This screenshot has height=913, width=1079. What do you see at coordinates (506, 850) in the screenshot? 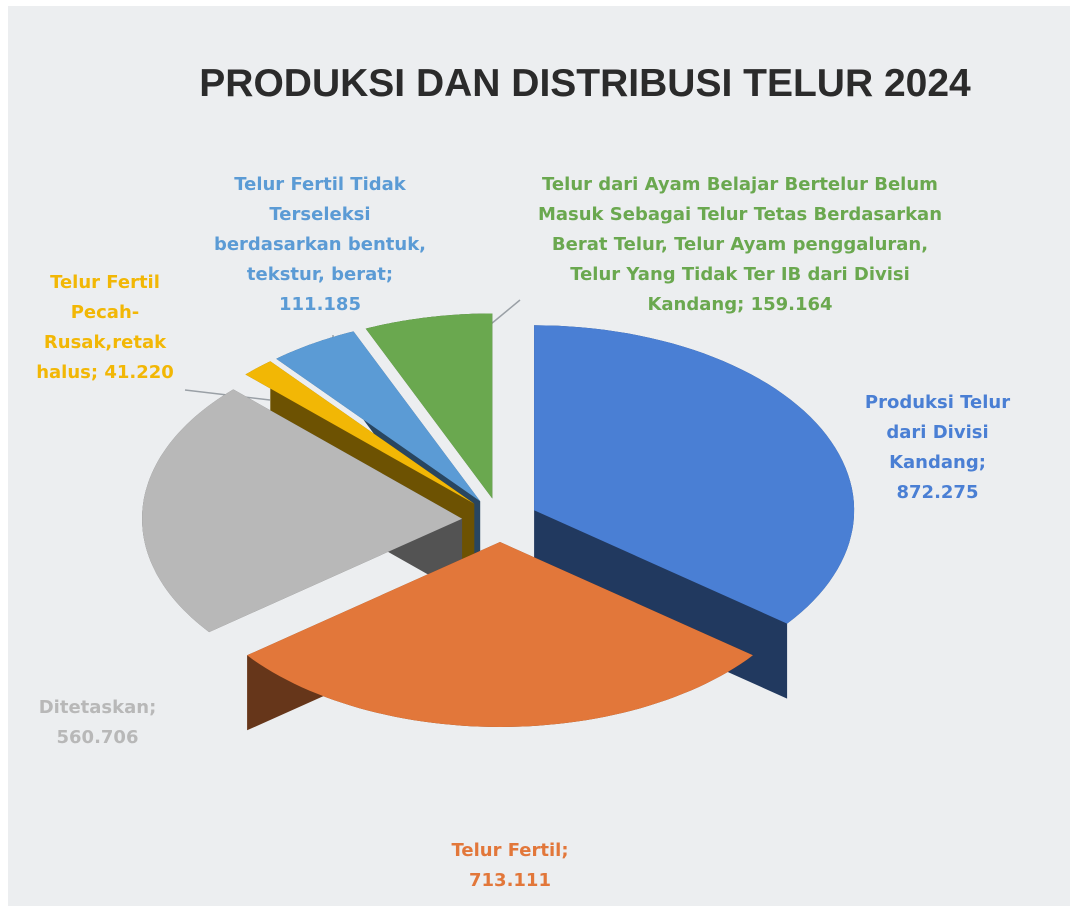
I see `category-name: Telur Fertil` at bounding box center [506, 850].